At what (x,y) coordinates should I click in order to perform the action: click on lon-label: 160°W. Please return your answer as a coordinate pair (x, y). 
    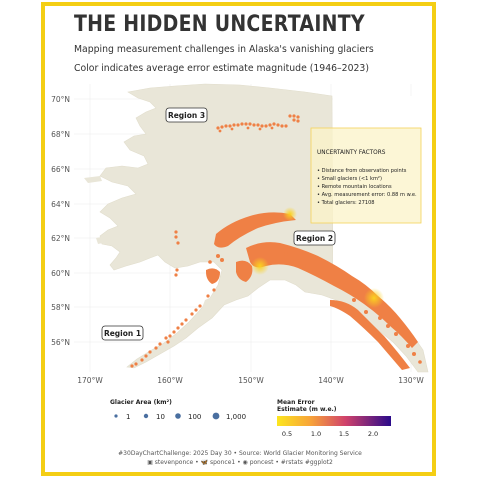
    Looking at the image, I should click on (170, 380).